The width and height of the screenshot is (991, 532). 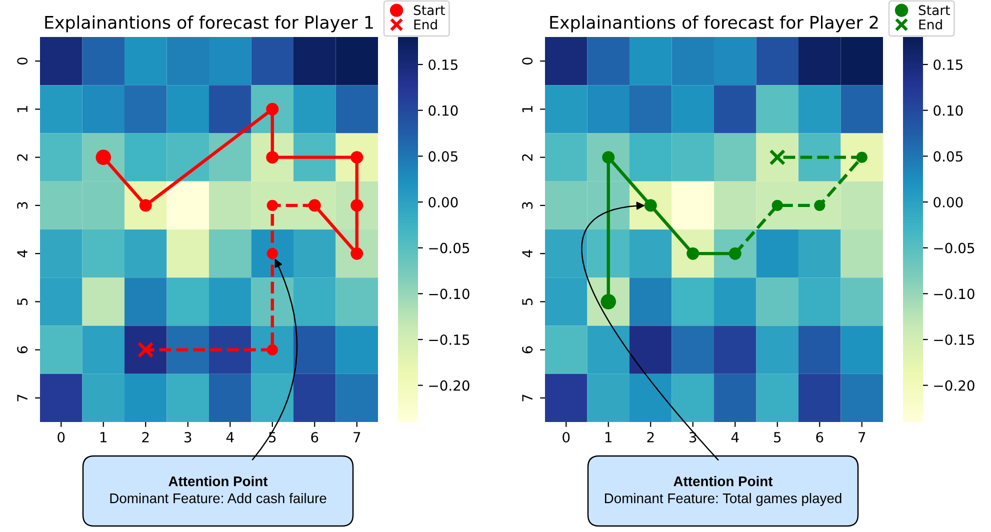 What do you see at coordinates (714, 23) in the screenshot?
I see `chart-title: Explainantions of forecast for Player 2` at bounding box center [714, 23].